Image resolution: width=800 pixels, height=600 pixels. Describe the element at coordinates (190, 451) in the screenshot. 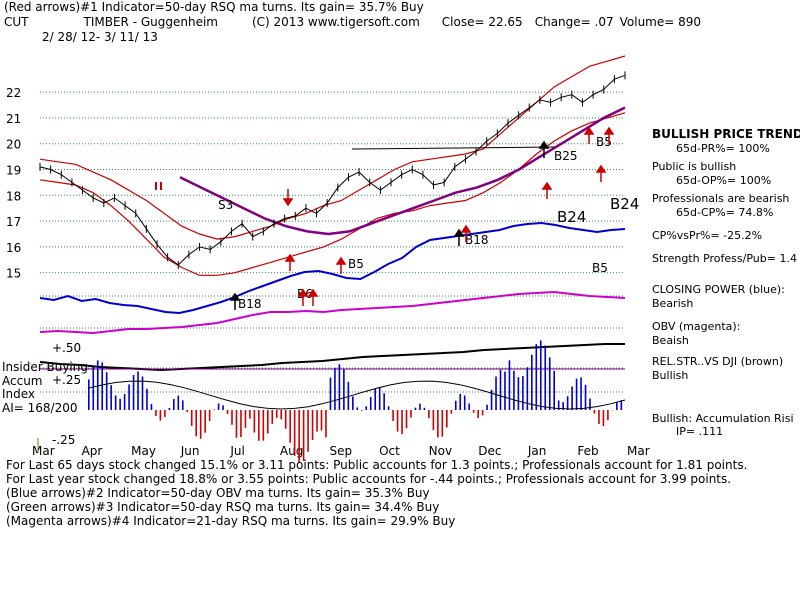

I see `month-tick-label: Jun` at that location.